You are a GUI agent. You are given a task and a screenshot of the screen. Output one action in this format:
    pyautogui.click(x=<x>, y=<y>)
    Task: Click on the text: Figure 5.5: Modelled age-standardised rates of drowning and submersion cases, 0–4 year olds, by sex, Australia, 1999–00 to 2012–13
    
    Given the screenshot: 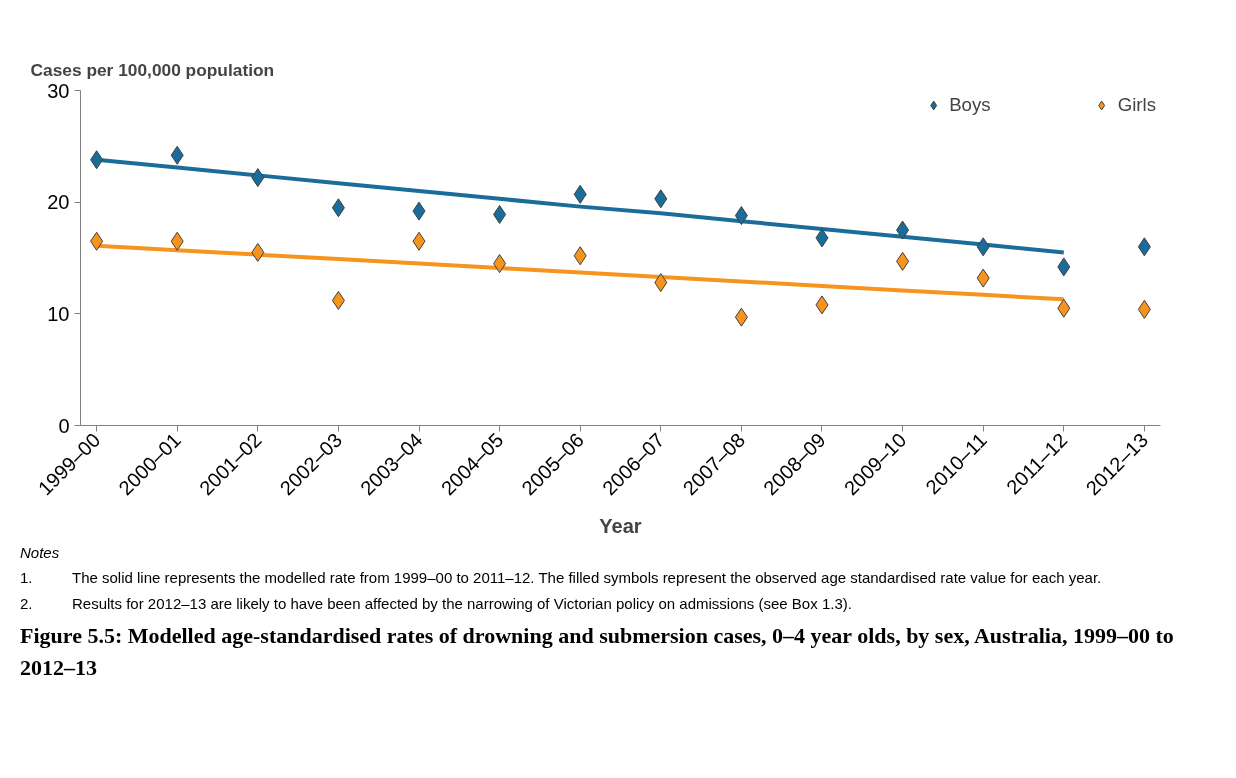 What is the action you would take?
    pyautogui.click(x=597, y=652)
    